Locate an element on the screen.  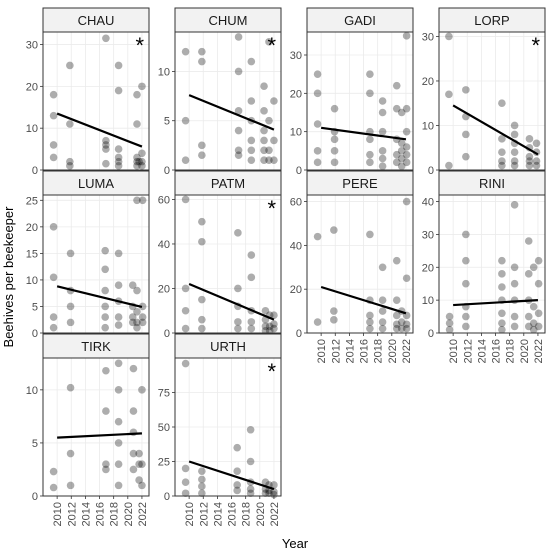
strip-label: CHAU is located at coordinates (96, 20).